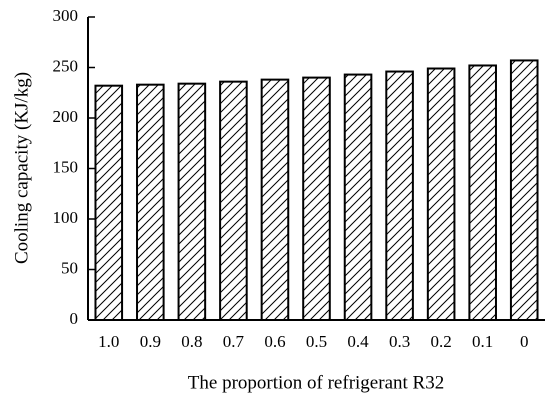  Describe the element at coordinates (441, 341) in the screenshot. I see `x-tick-label: 0.2` at that location.